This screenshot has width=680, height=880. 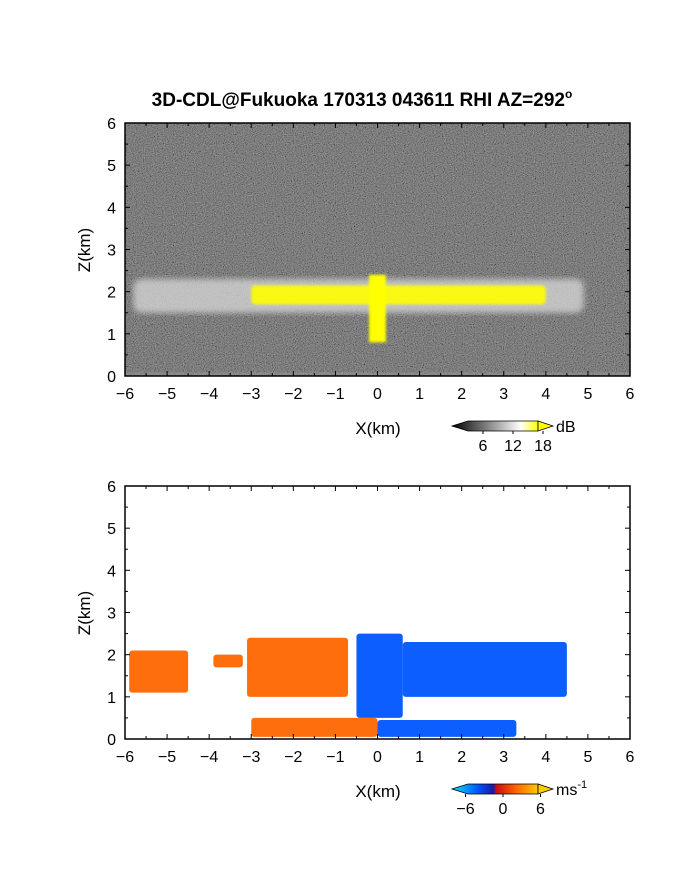 What do you see at coordinates (566, 427) in the screenshot?
I see `colorbar-unit: dB` at bounding box center [566, 427].